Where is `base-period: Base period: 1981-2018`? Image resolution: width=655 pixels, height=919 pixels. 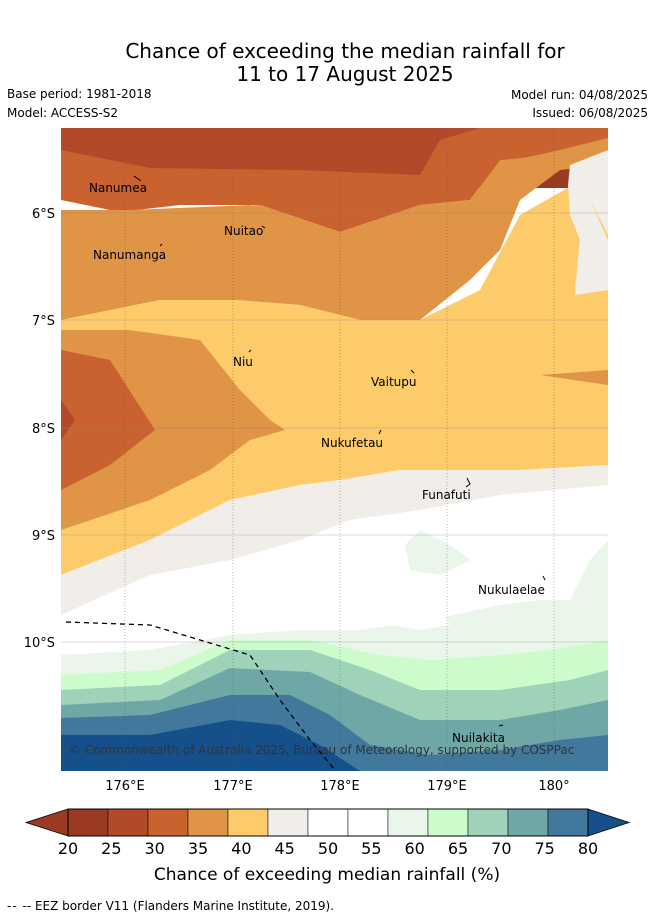 base-period: Base period: 1981-2018 is located at coordinates (79, 94).